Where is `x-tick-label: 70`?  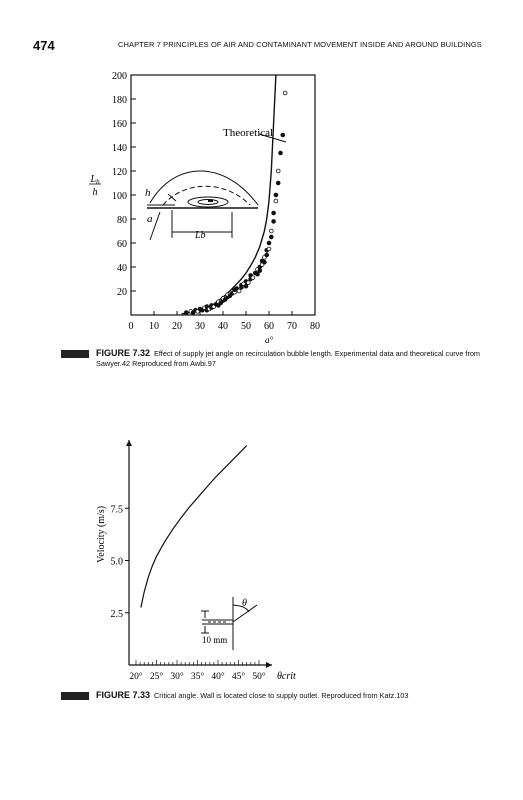 x-tick-label: 70 is located at coordinates (292, 326).